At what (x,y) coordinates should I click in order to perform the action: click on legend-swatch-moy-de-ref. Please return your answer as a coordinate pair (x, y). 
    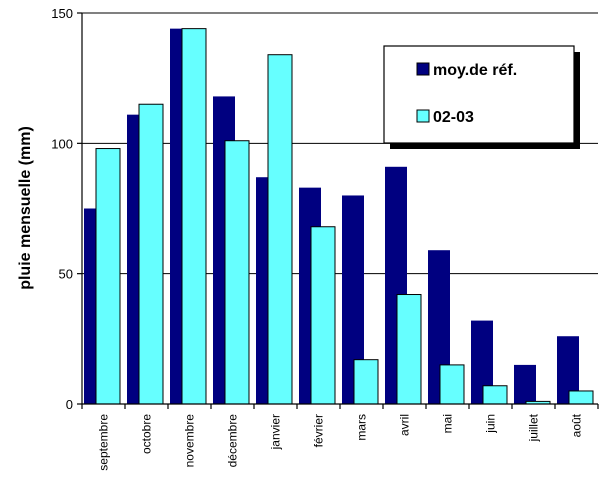
    Looking at the image, I should click on (423, 69).